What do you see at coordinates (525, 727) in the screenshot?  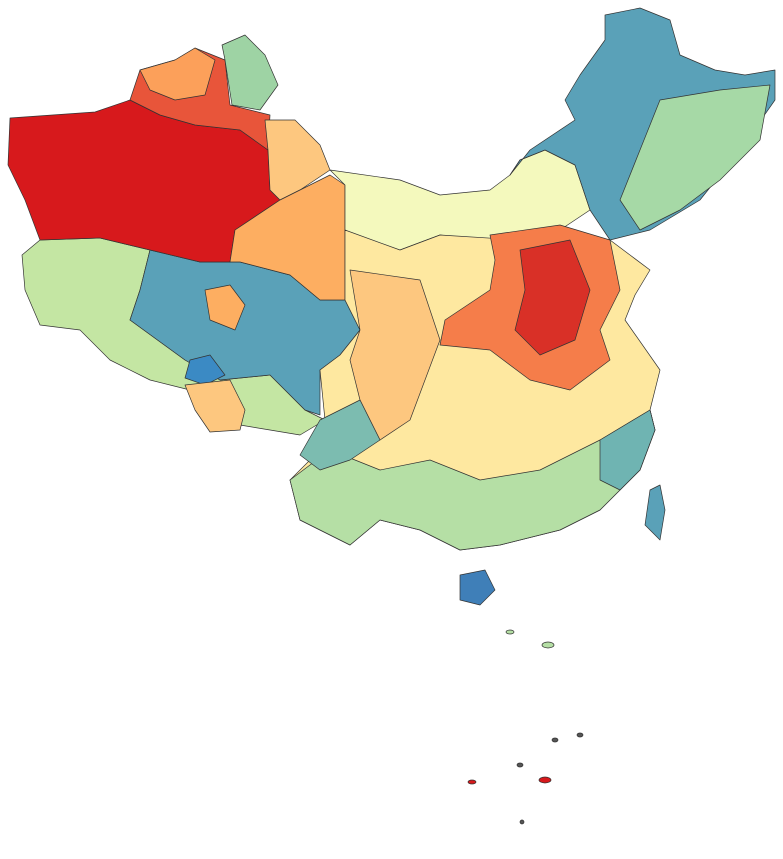 I see `islands` at bounding box center [525, 727].